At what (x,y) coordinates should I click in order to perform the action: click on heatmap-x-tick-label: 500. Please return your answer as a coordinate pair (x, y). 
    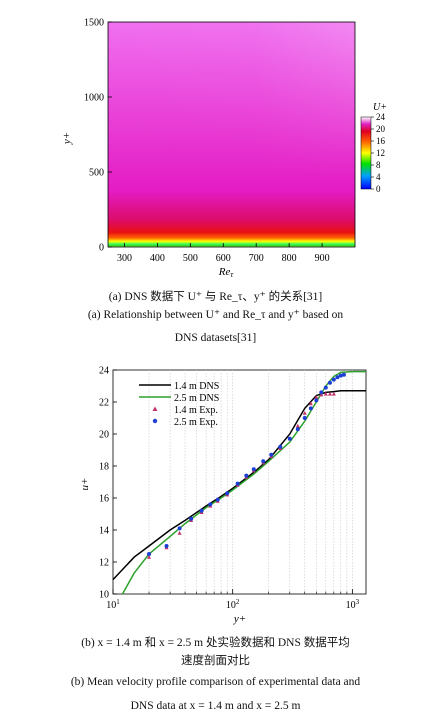
    Looking at the image, I should click on (190, 258).